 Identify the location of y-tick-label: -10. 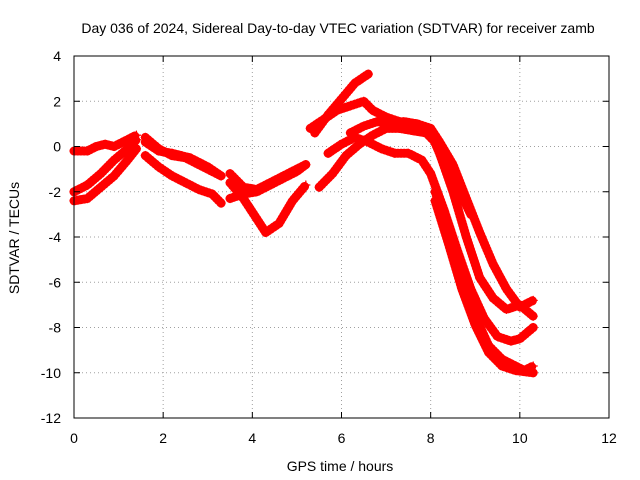
(51, 373).